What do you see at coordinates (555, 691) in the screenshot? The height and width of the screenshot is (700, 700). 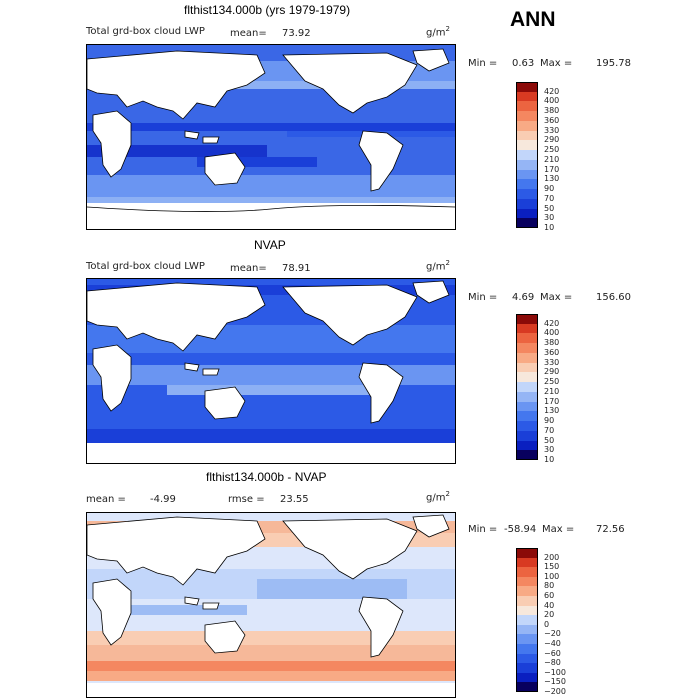 I see `colorbar-tick-label: −200` at bounding box center [555, 691].